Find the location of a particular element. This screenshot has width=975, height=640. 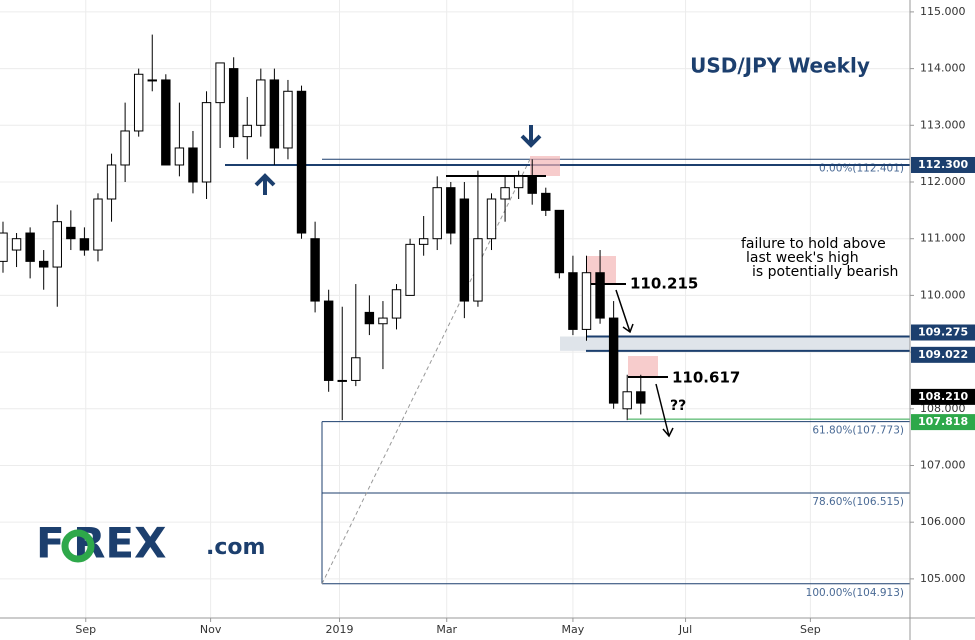

price-label: 109.022 is located at coordinates (943, 354).